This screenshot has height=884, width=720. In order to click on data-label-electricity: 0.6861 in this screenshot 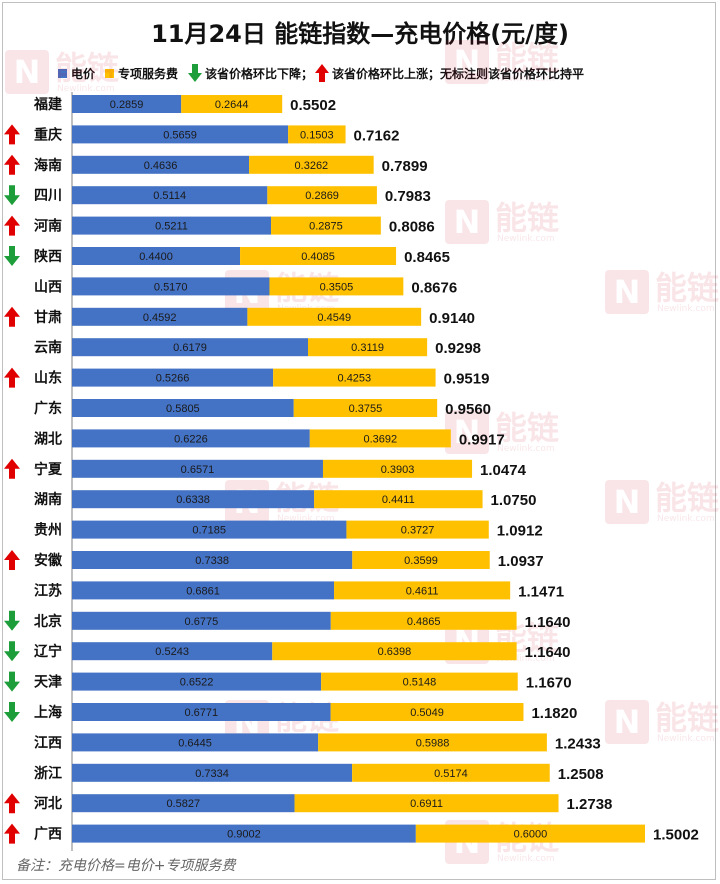, I will do `click(203, 591)`.